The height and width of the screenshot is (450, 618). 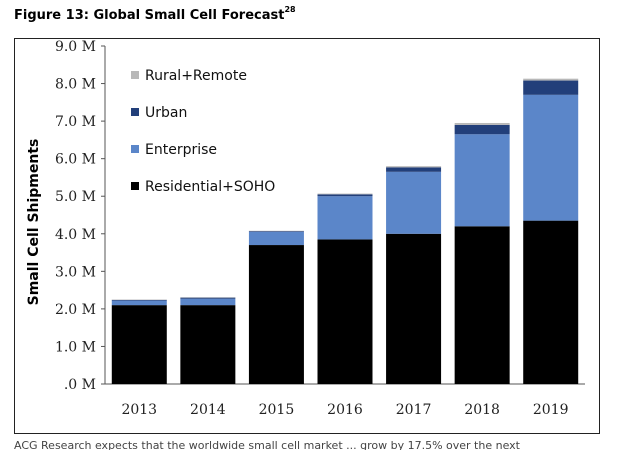 What do you see at coordinates (135, 149) in the screenshot?
I see `legend-swatch-enterprise` at bounding box center [135, 149].